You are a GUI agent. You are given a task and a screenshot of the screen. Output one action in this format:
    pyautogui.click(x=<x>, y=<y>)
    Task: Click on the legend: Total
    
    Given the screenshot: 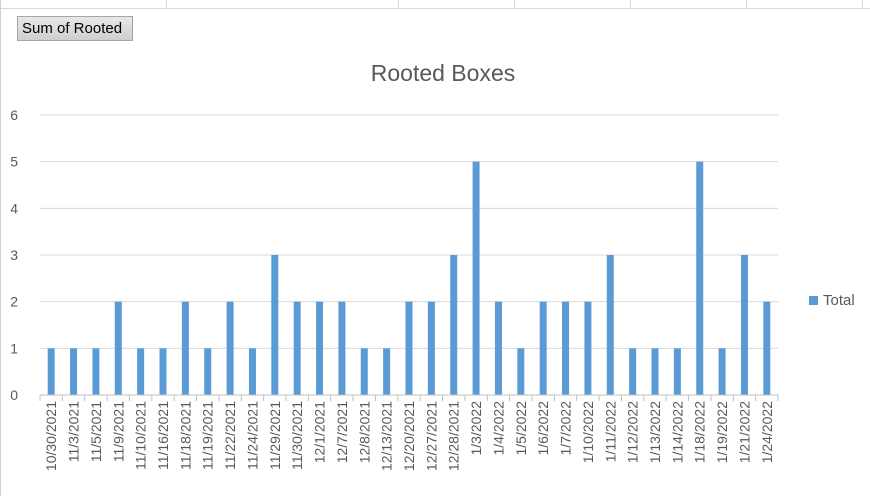 What is the action you would take?
    pyautogui.click(x=832, y=300)
    